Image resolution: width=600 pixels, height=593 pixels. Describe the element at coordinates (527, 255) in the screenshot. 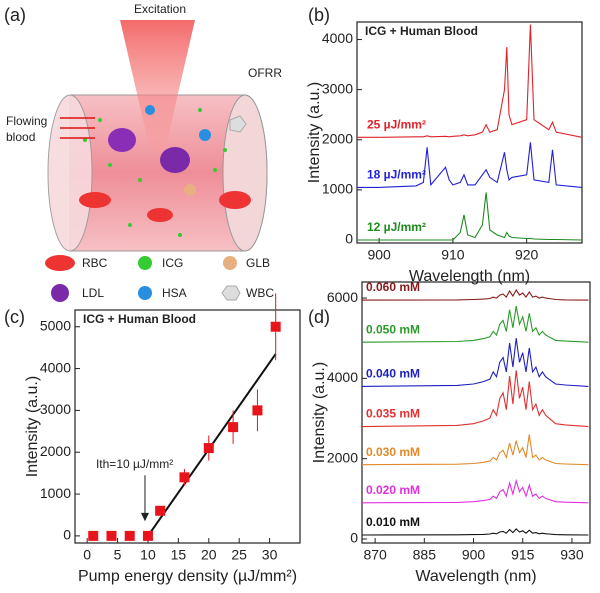

I see `x-tick-label: 920` at that location.